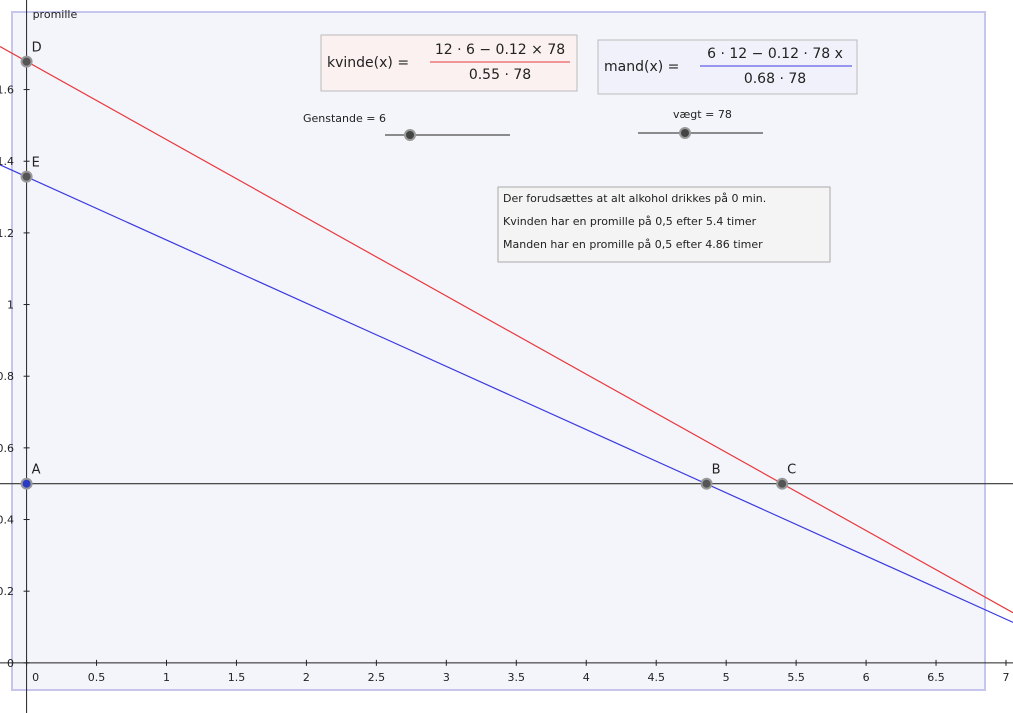 The width and height of the screenshot is (1013, 713). I want to click on formula-lhs: kvinde(x) =, so click(368, 63).